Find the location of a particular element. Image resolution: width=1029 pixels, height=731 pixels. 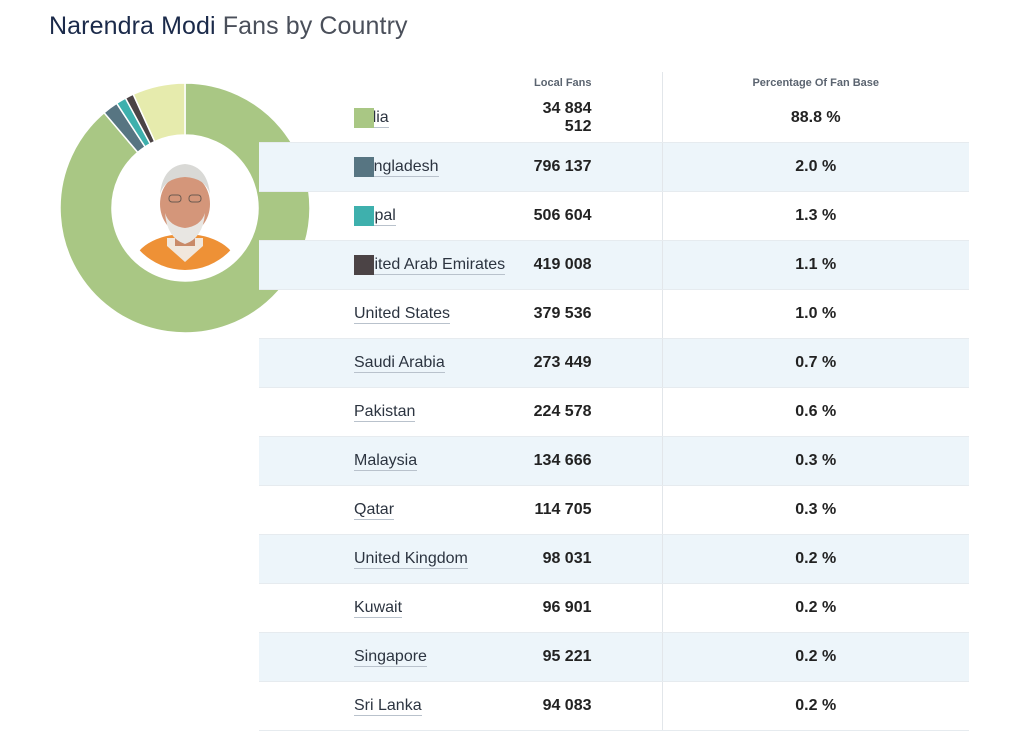

local-fans-value: 224 578 is located at coordinates (562, 411).